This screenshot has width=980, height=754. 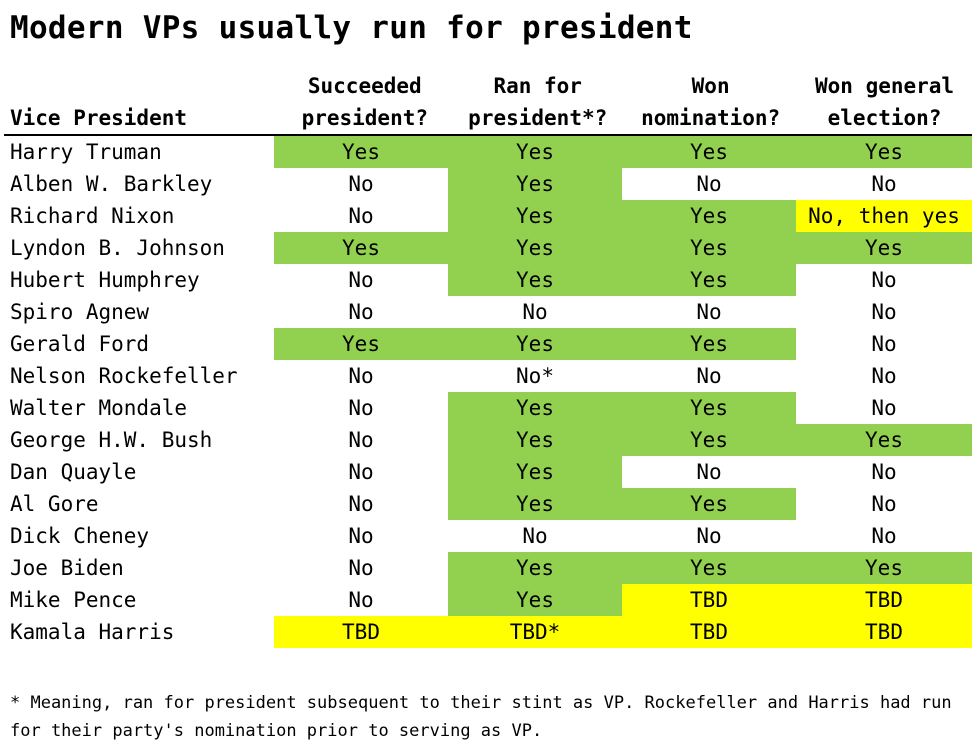 I want to click on table-row: Alben W. Barkley No Yes No No, so click(x=488, y=184).